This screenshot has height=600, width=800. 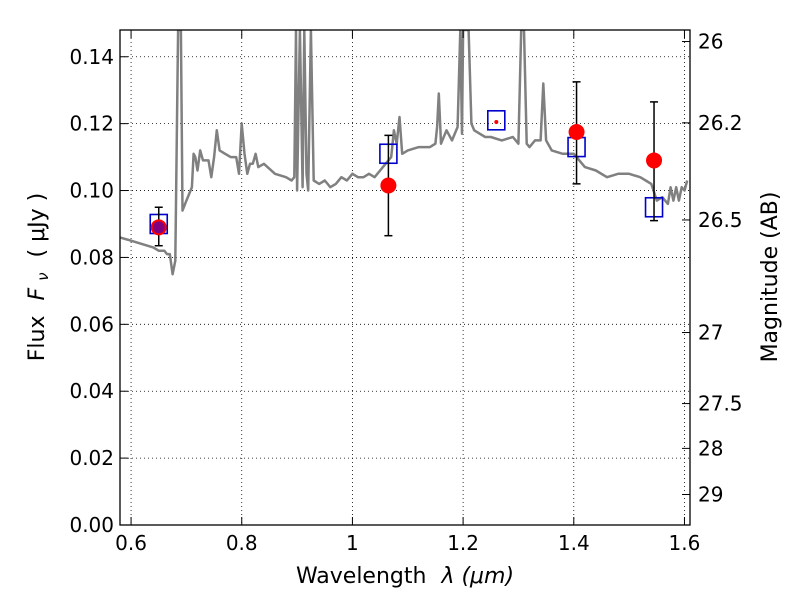 I want to click on overlap-marker, so click(x=158, y=227).